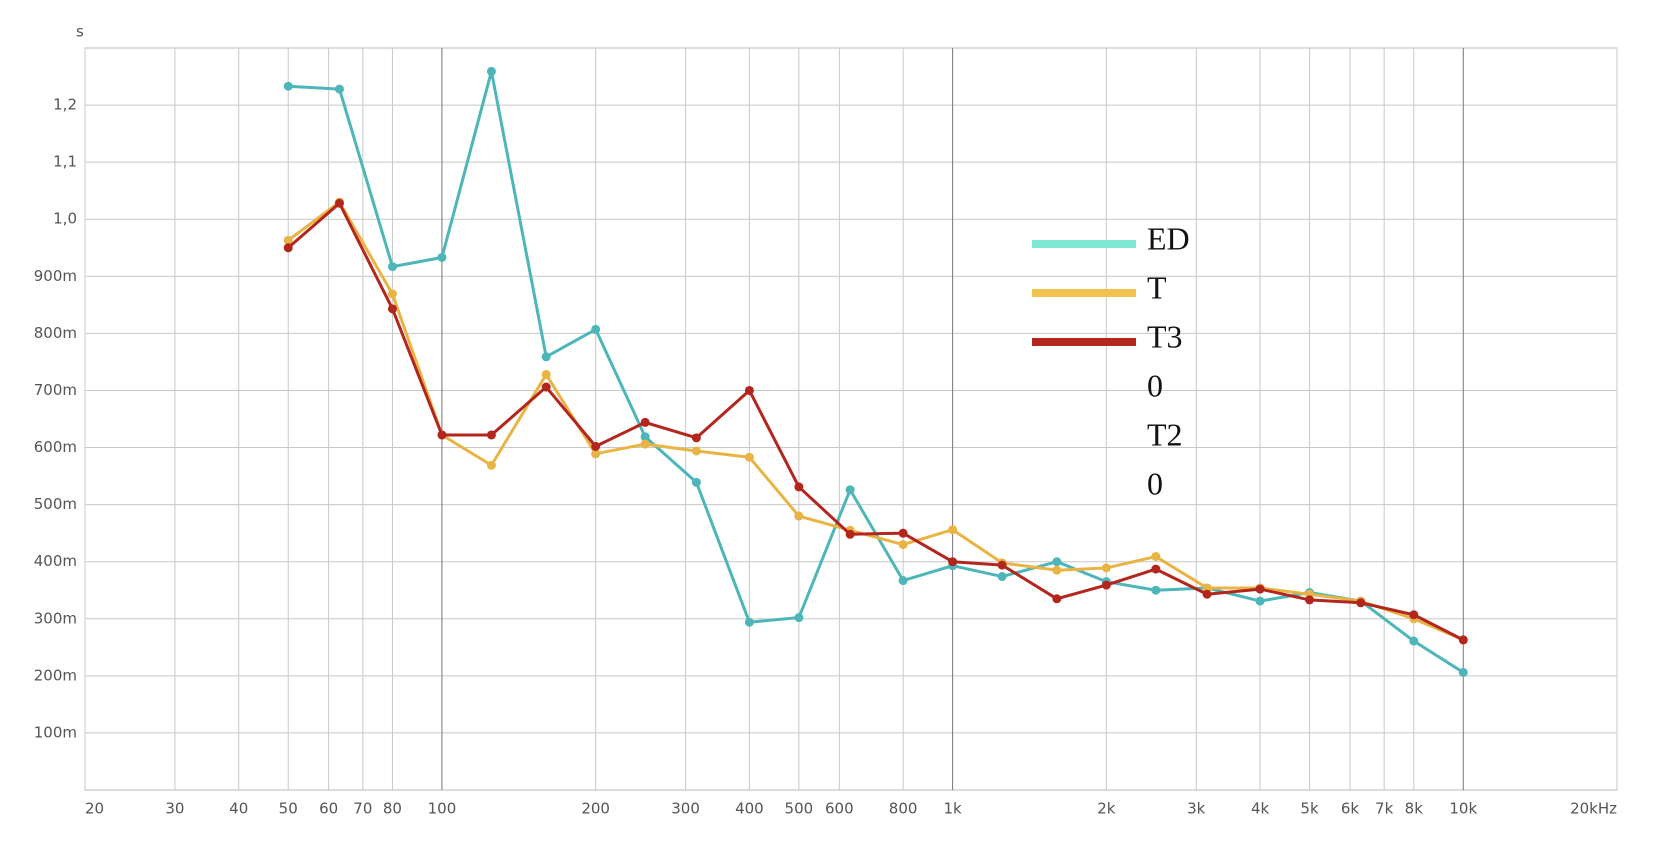 This screenshot has height=854, width=1654. Describe the element at coordinates (55, 447) in the screenshot. I see `y-tick-label: 600m` at that location.